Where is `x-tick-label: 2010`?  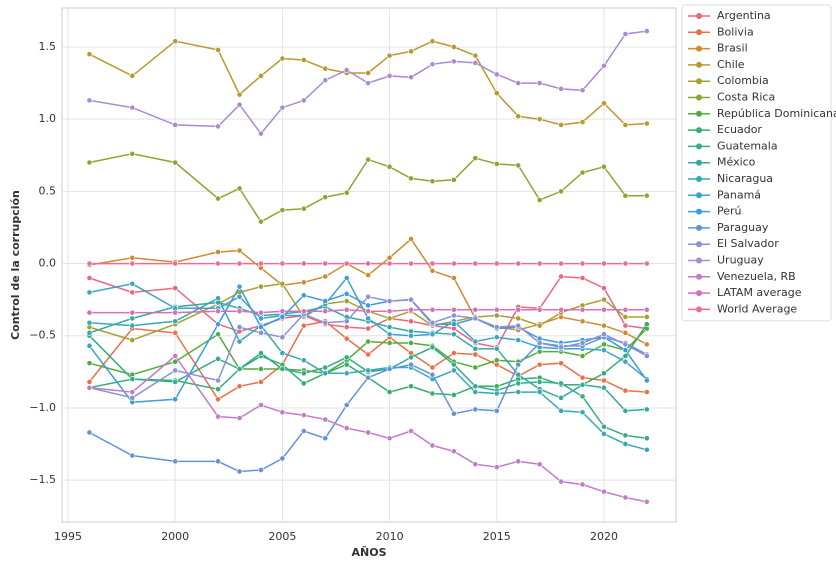
x-tick-label: 2010 is located at coordinates (390, 536).